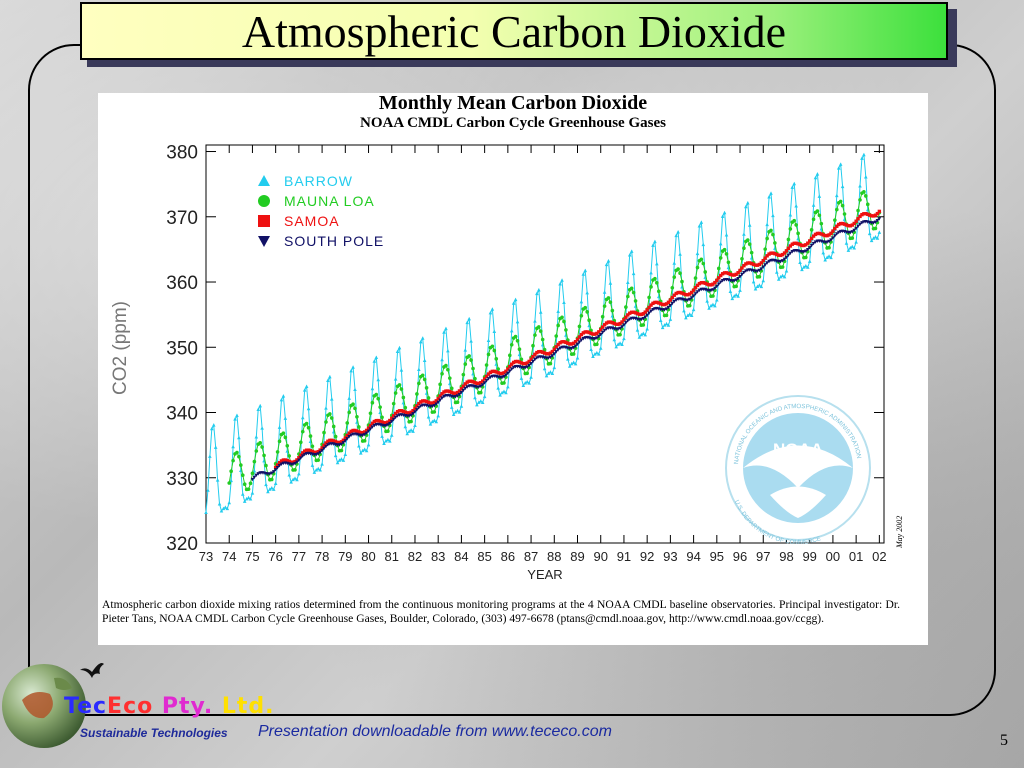  What do you see at coordinates (600, 556) in the screenshot?
I see `x-tick-label: 90` at bounding box center [600, 556].